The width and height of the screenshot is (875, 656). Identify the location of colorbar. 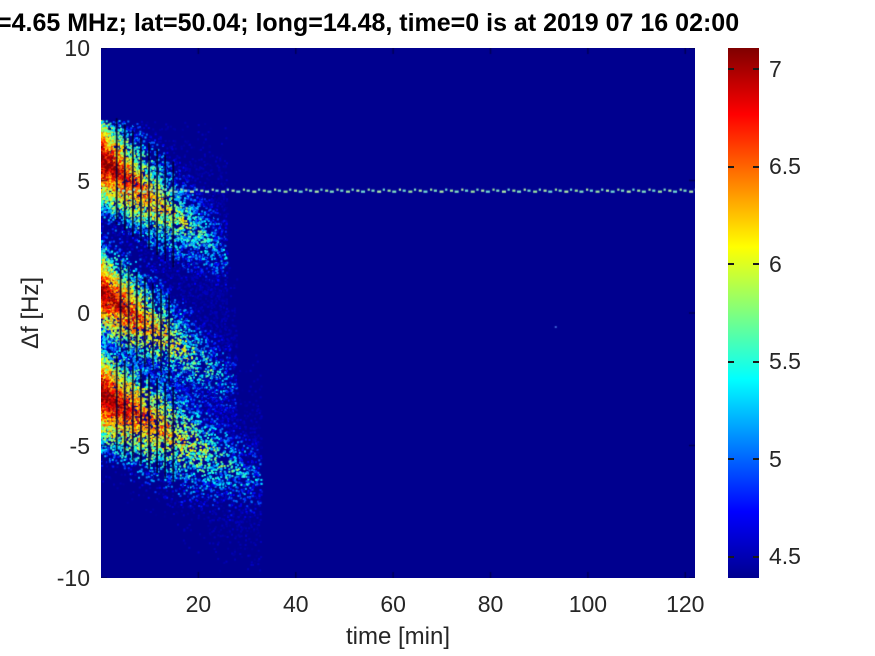
(743, 313).